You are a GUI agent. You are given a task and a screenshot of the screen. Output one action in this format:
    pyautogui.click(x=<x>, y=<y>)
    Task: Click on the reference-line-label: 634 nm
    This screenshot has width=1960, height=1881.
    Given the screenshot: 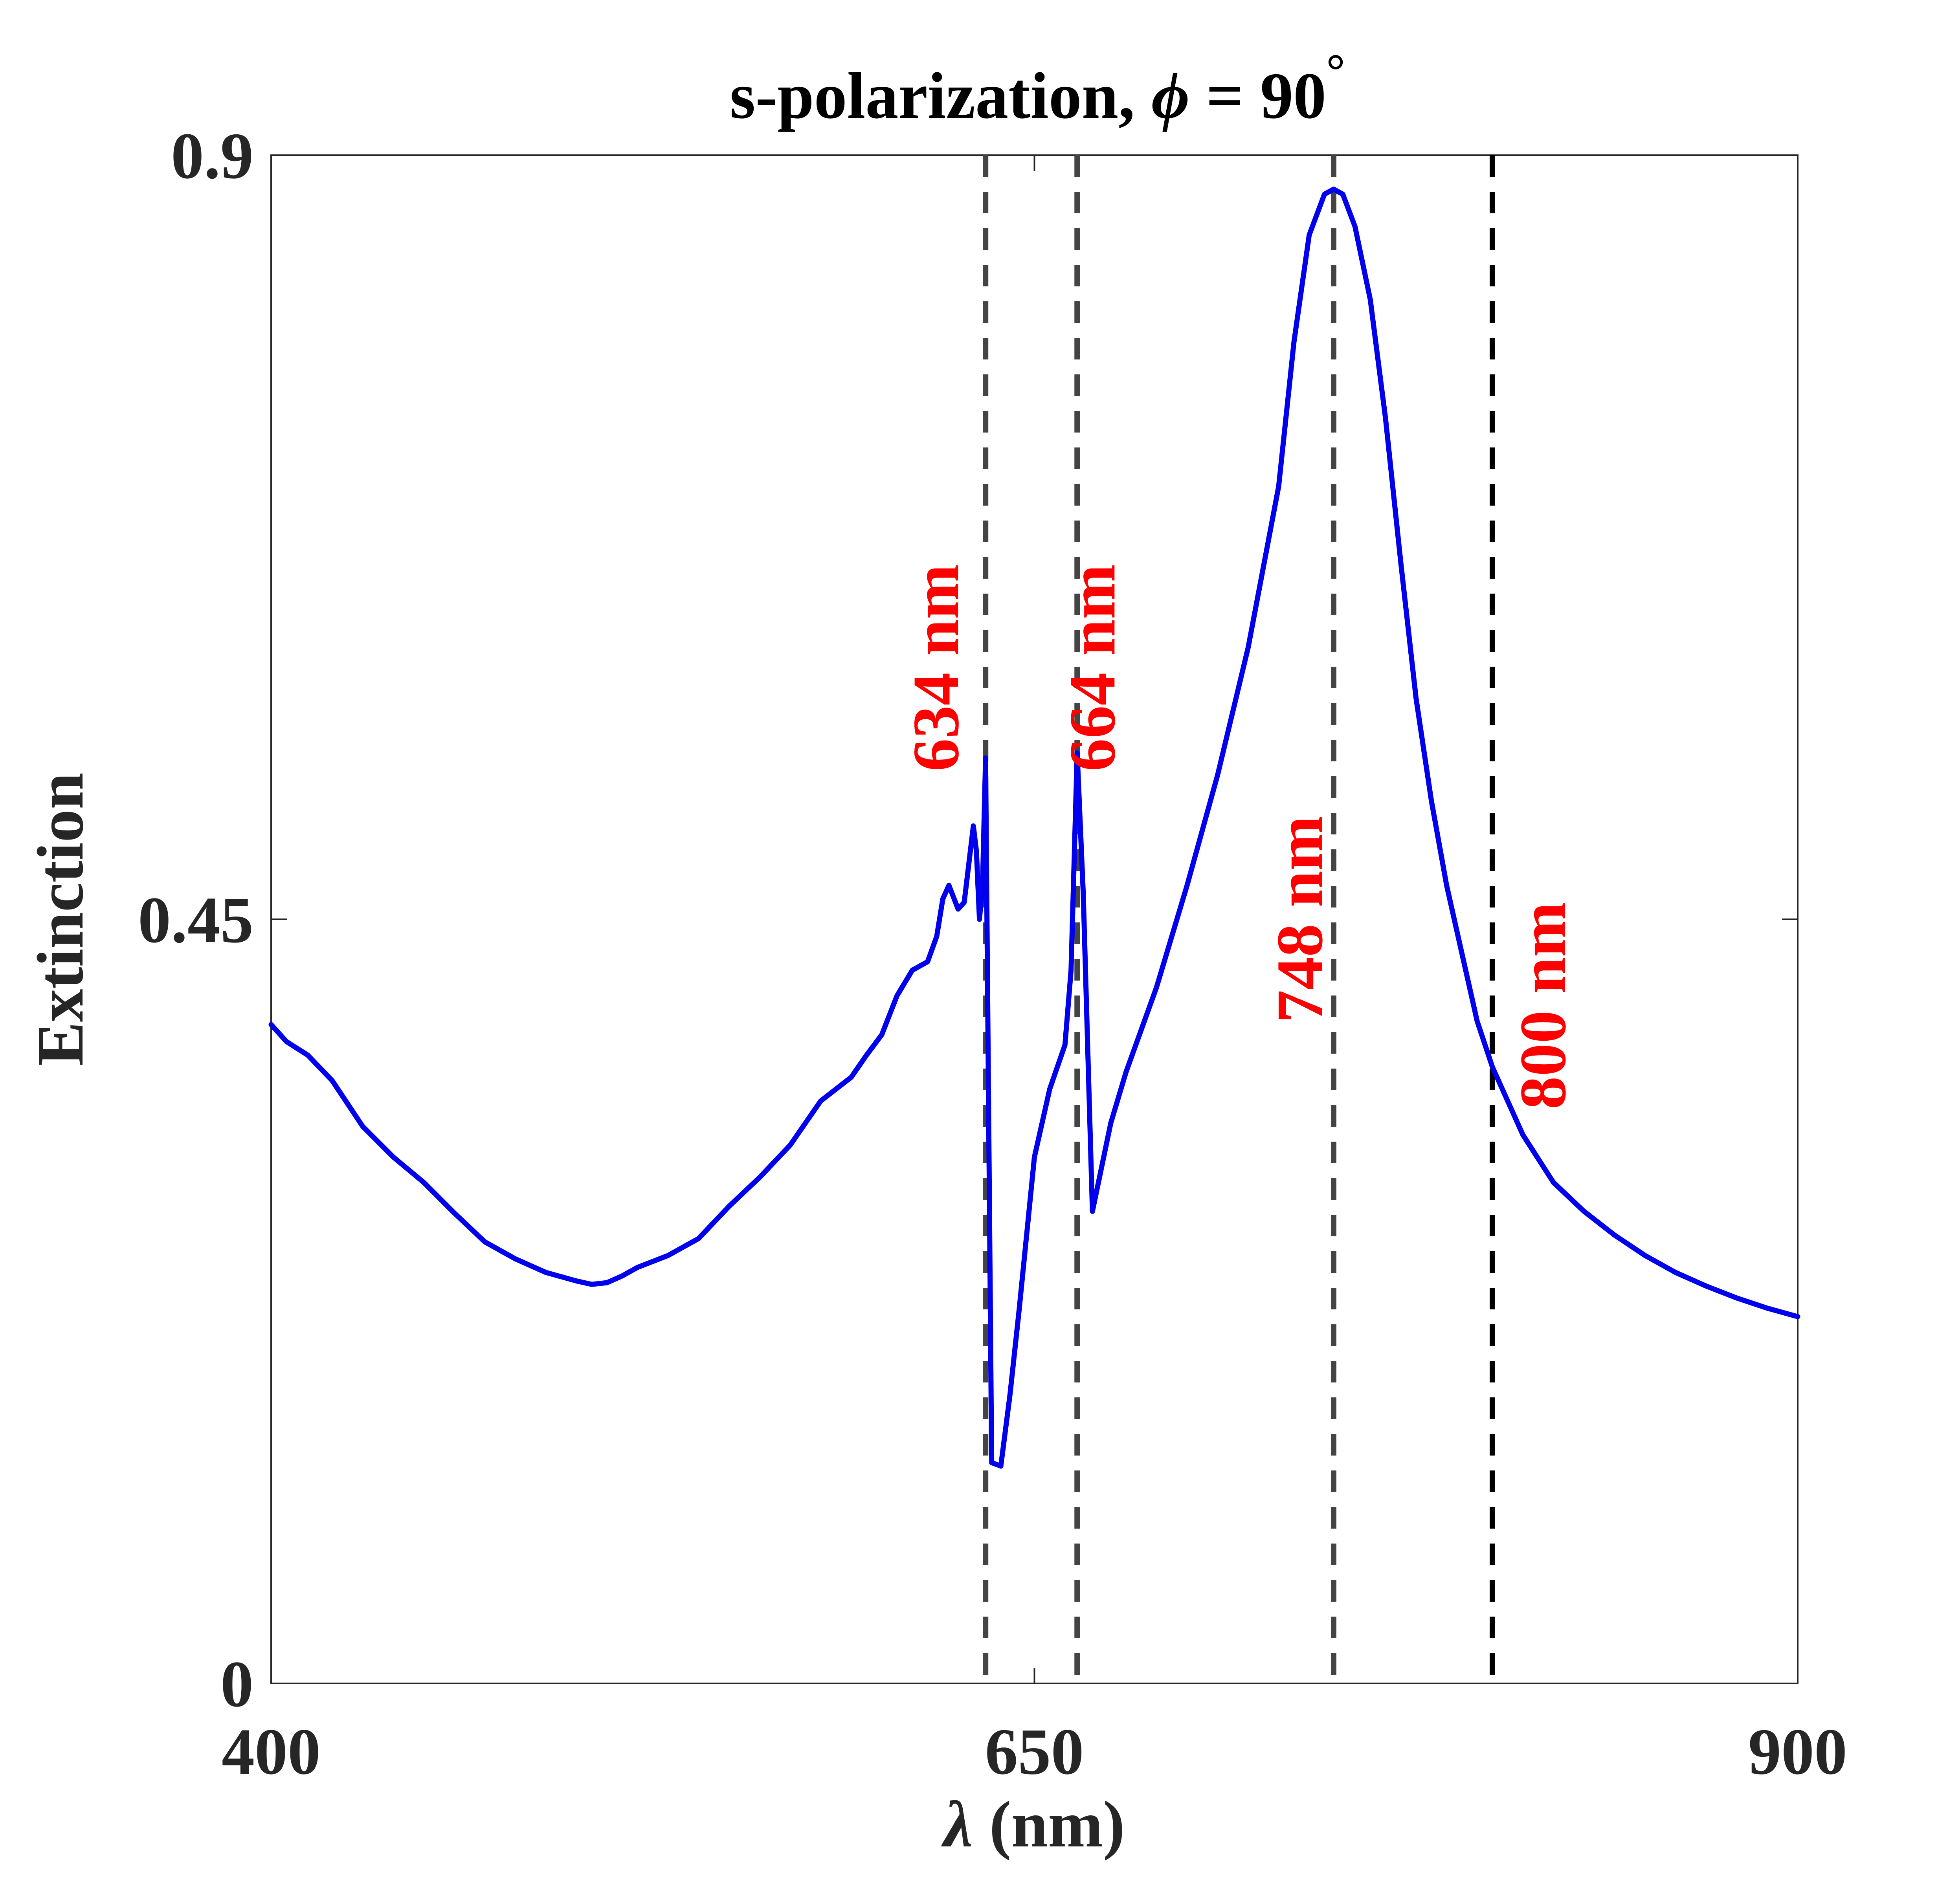 What is the action you would take?
    pyautogui.click(x=936, y=667)
    